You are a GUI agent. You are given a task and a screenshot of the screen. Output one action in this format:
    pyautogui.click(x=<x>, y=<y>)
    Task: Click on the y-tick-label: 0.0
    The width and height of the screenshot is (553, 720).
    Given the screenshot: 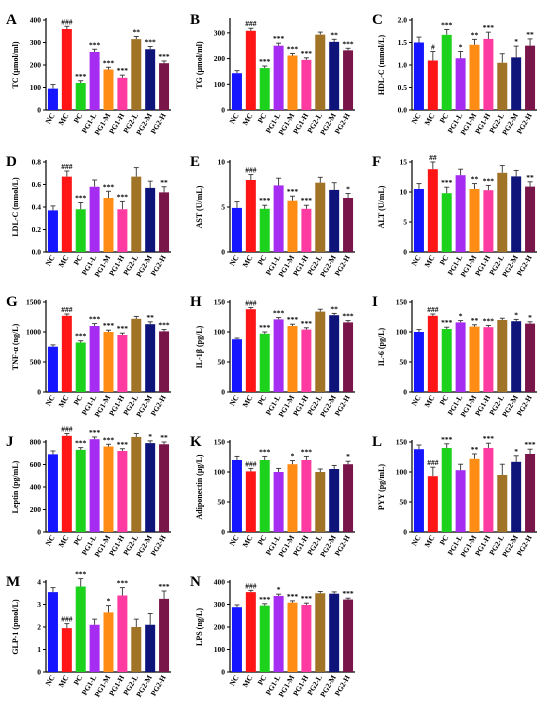 What is the action you would take?
    pyautogui.click(x=403, y=110)
    